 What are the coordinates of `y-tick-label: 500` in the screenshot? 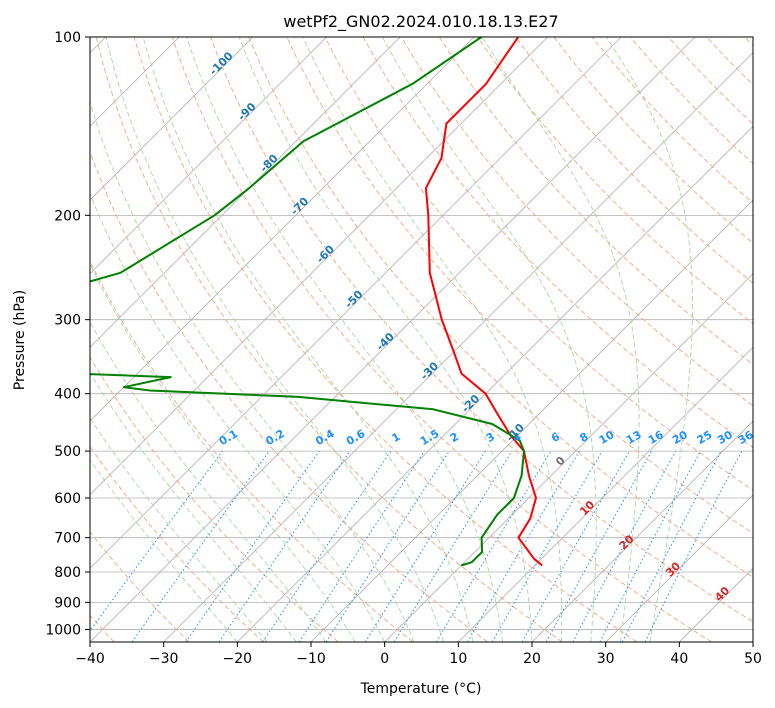 It's located at (67, 452).